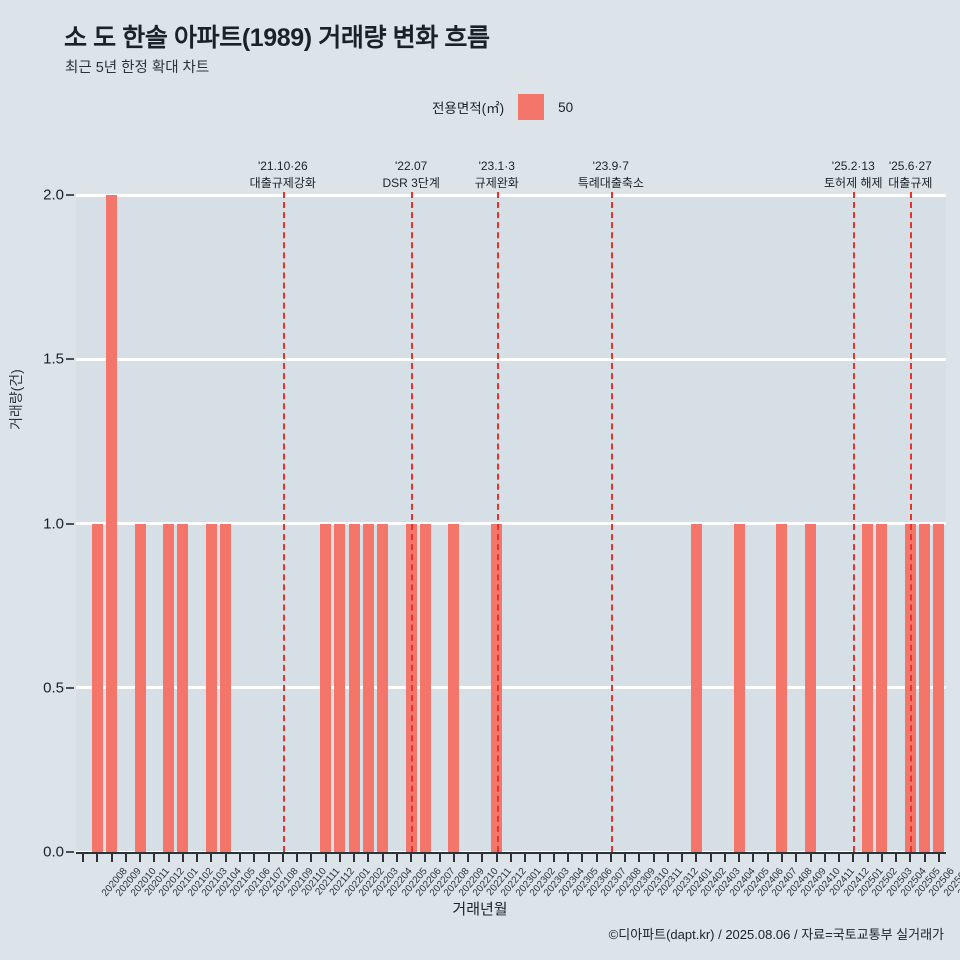 This screenshot has width=960, height=960. Describe the element at coordinates (70, 523) in the screenshot. I see `y-tick-mark-1.0` at that location.